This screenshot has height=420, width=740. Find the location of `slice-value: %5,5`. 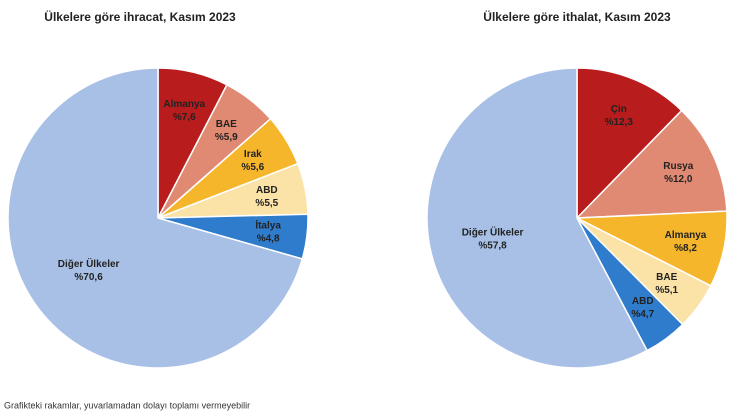

slice-value: %5,5 is located at coordinates (266, 203).